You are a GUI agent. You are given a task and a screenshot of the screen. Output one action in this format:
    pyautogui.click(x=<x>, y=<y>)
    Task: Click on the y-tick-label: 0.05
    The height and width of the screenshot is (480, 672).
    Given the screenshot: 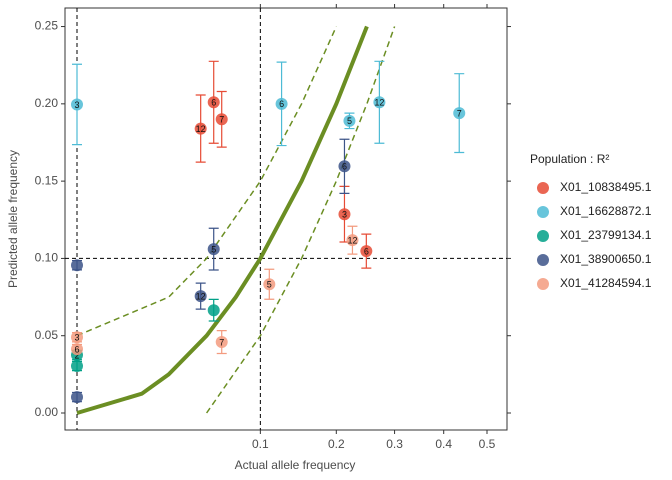 What is the action you would take?
    pyautogui.click(x=47, y=335)
    